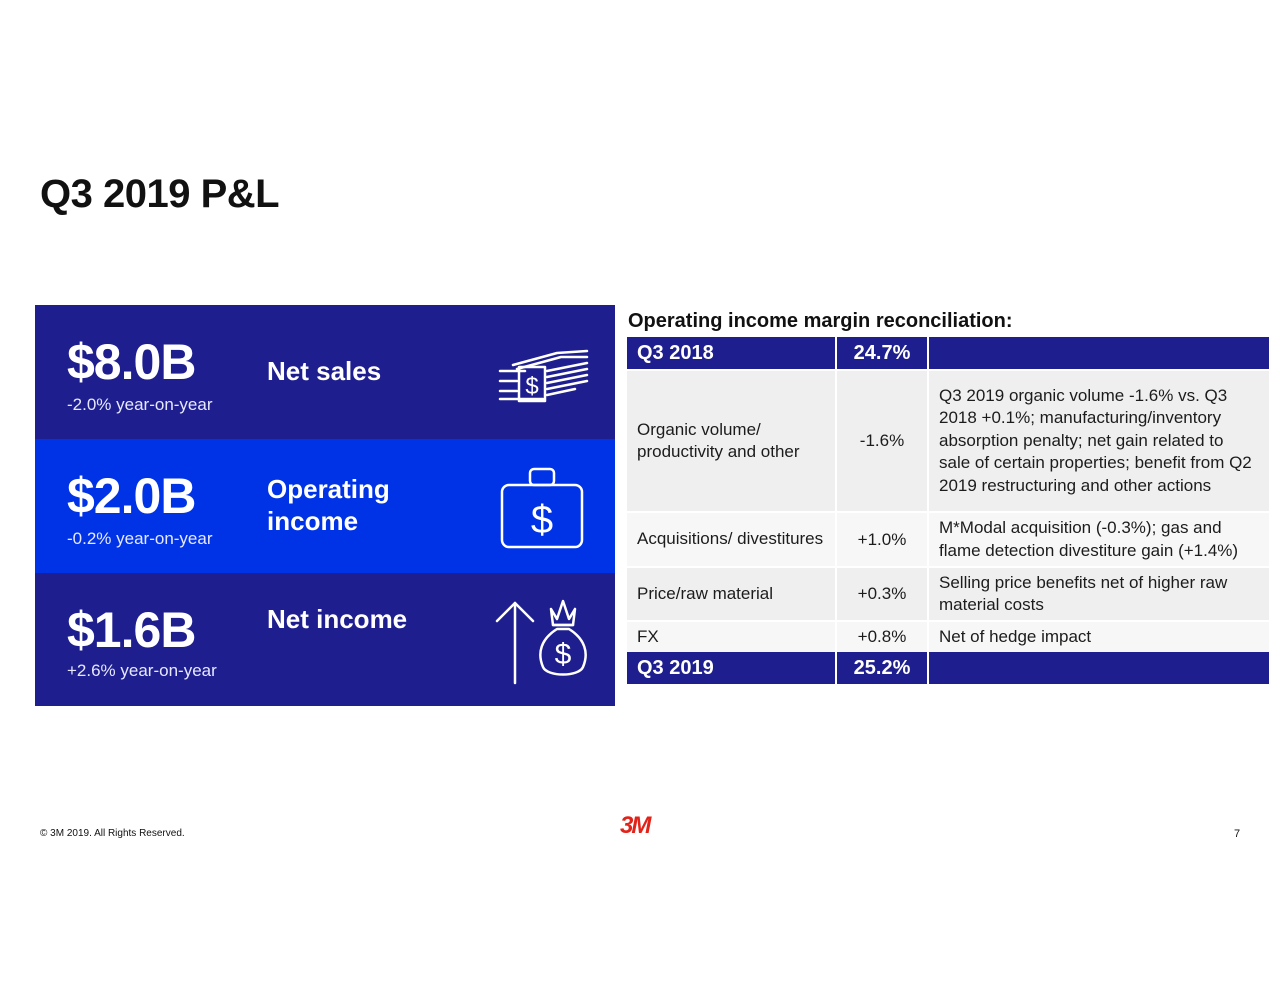  I want to click on row-label: Price/raw material, so click(731, 593).